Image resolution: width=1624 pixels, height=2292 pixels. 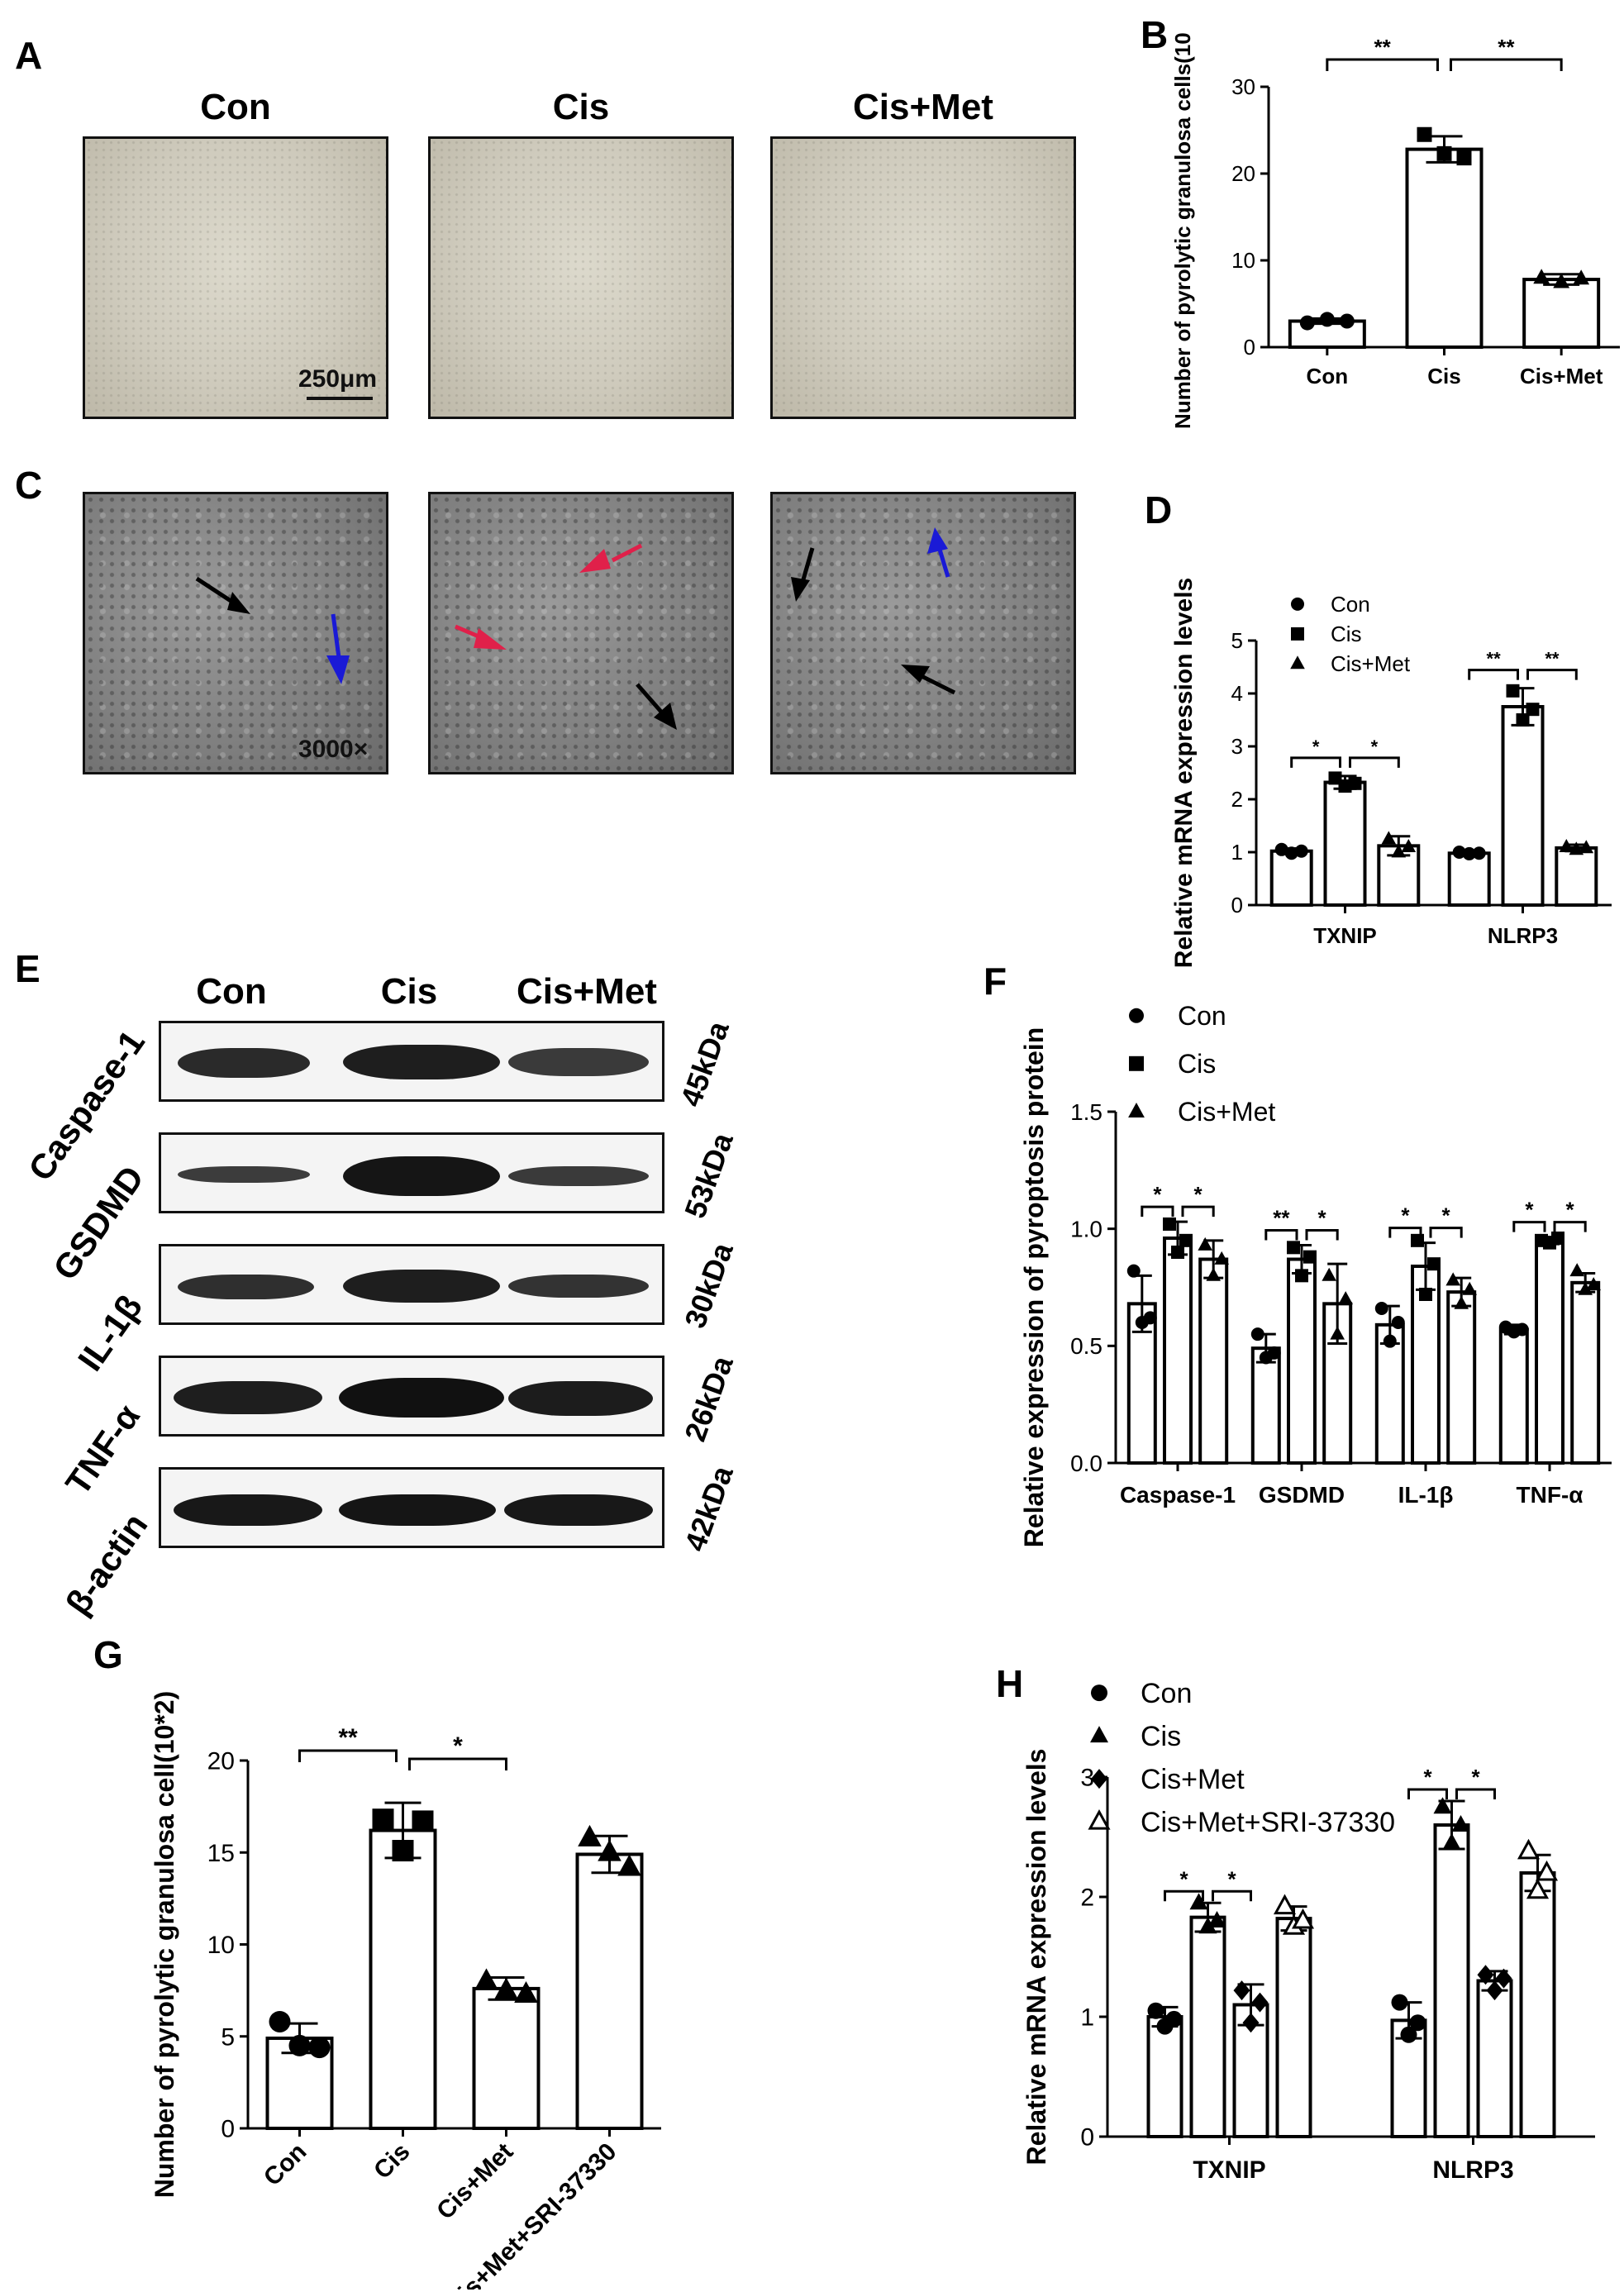 What do you see at coordinates (411, 1172) in the screenshot?
I see `blot-gsdmd` at bounding box center [411, 1172].